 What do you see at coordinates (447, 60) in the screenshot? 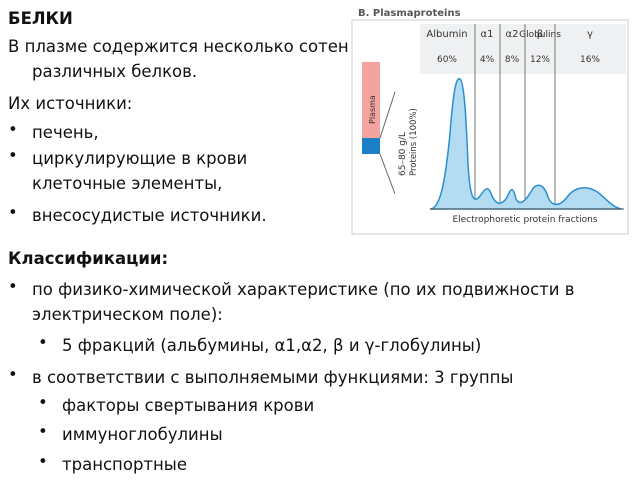
I see `fraction-percent: 60%` at bounding box center [447, 60].